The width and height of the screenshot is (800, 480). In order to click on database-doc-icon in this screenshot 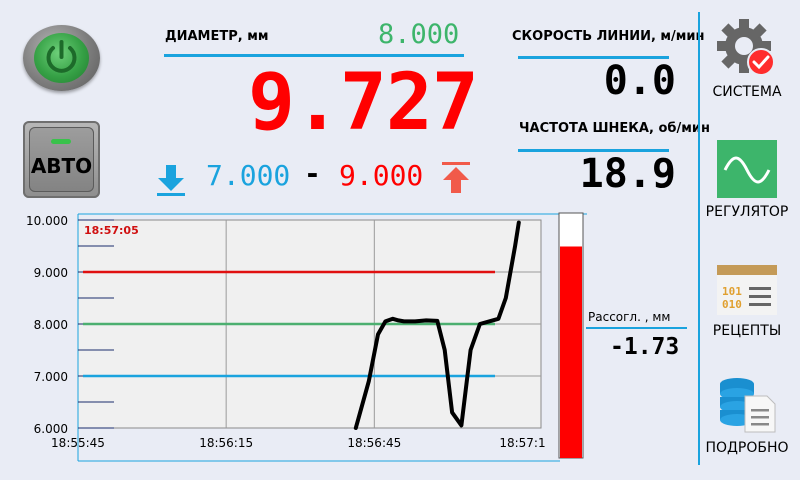, I will do `click(747, 405)`.